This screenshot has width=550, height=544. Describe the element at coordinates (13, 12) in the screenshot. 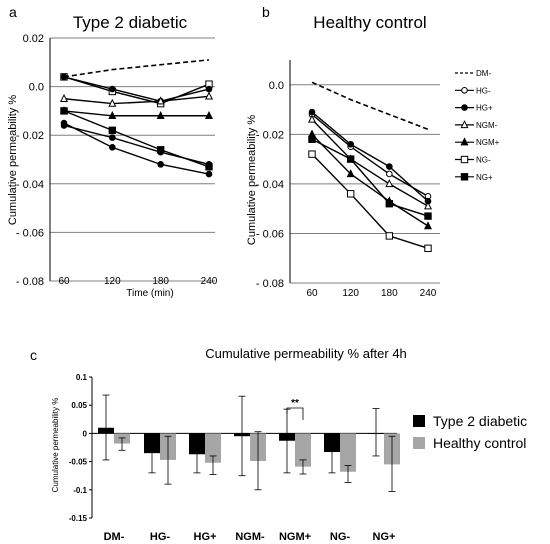

I see `panel-label-a: a` at that location.